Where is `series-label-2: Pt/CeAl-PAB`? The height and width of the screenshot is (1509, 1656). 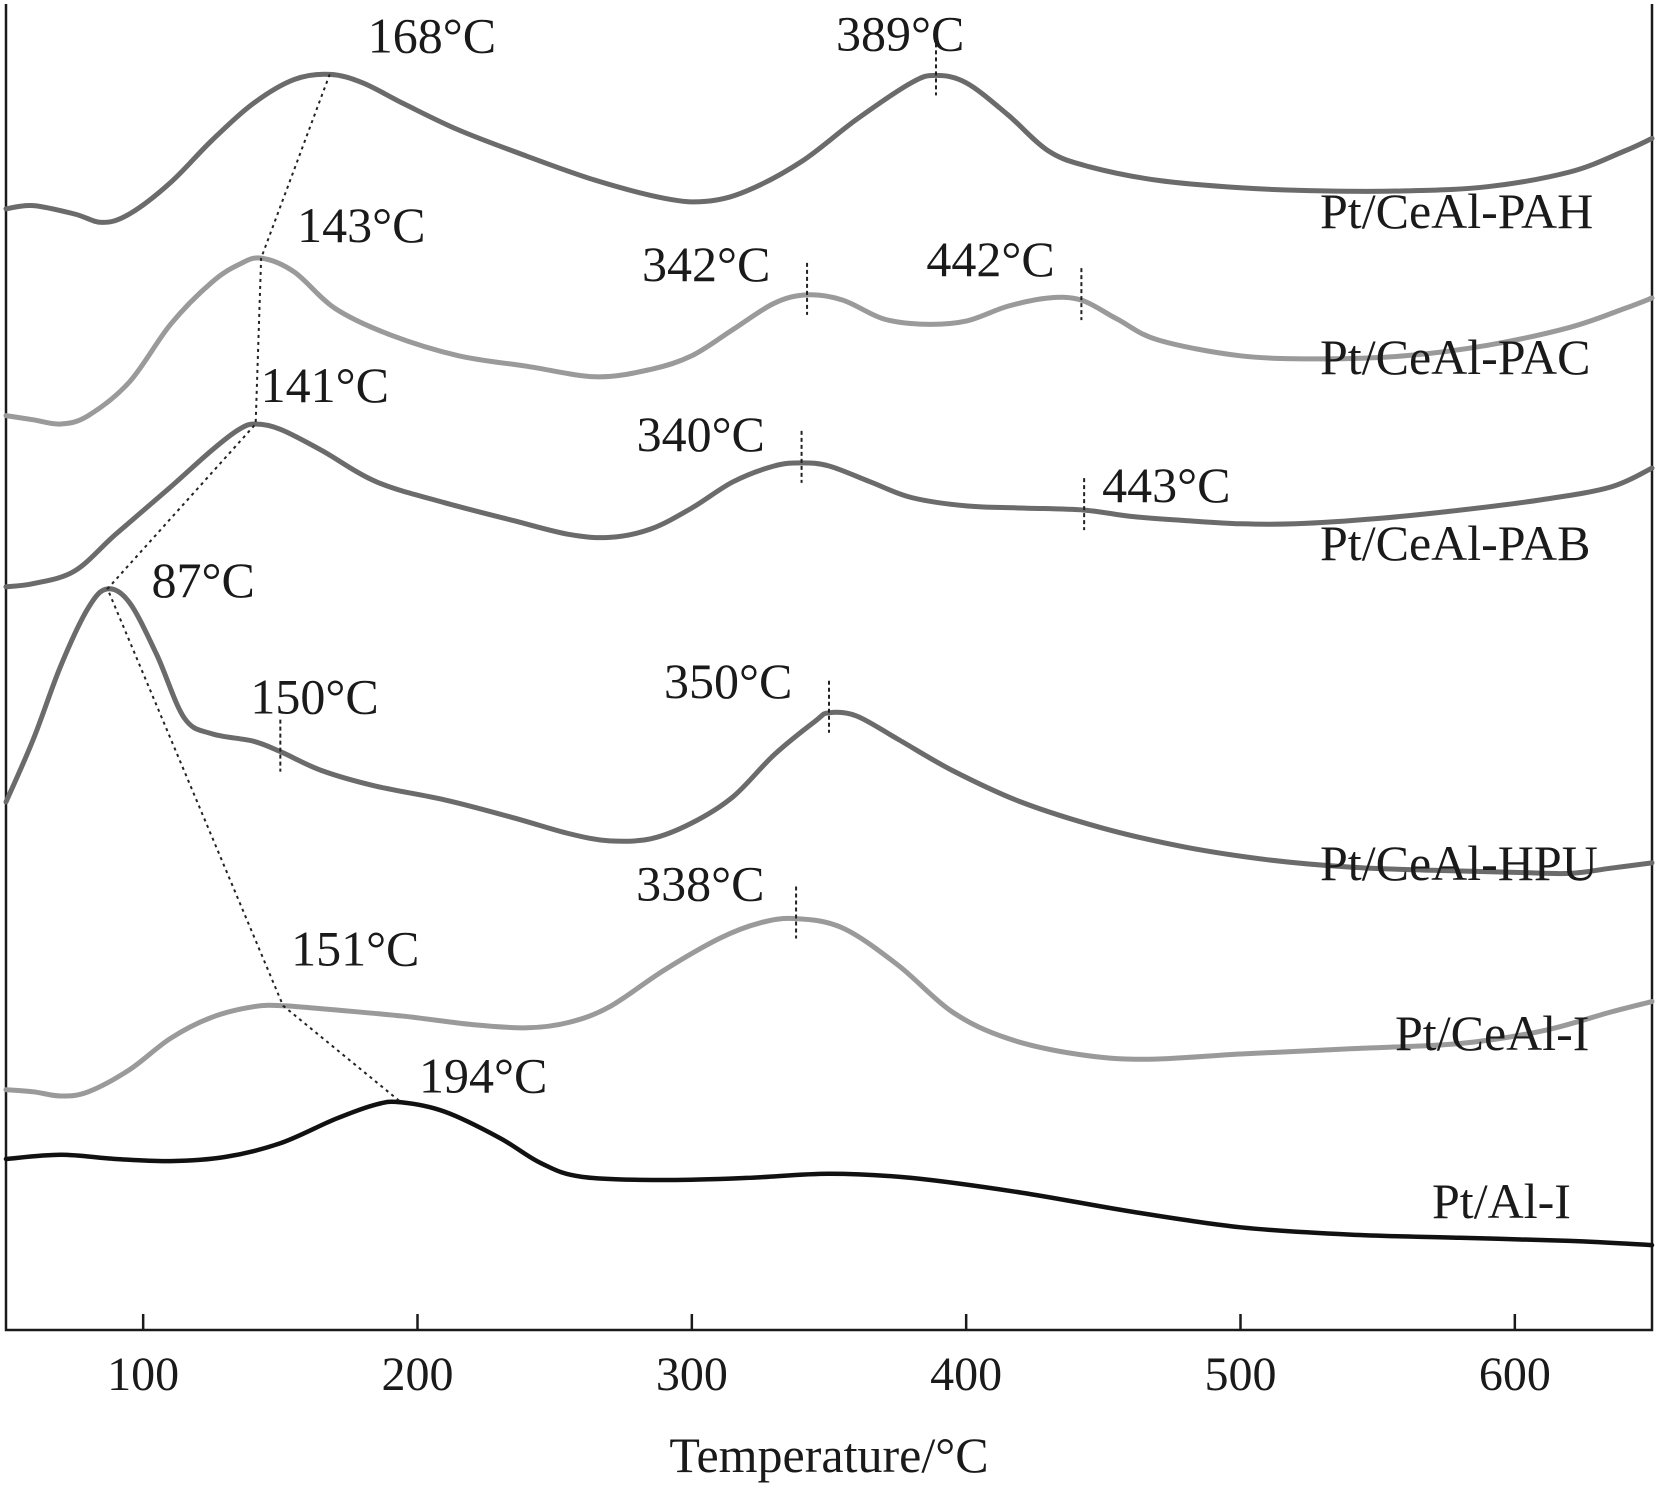
series-label-2: Pt/CeAl-PAB is located at coordinates (1455, 543).